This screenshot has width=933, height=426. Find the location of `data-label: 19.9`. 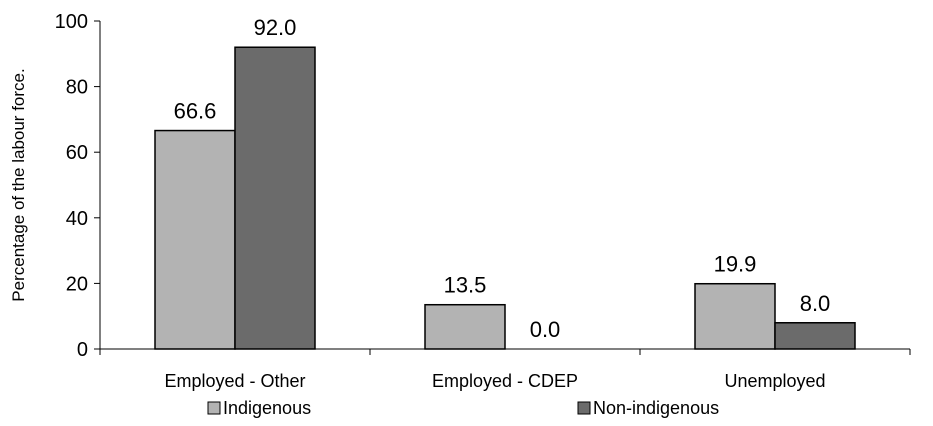

data-label: 19.9 is located at coordinates (735, 264).